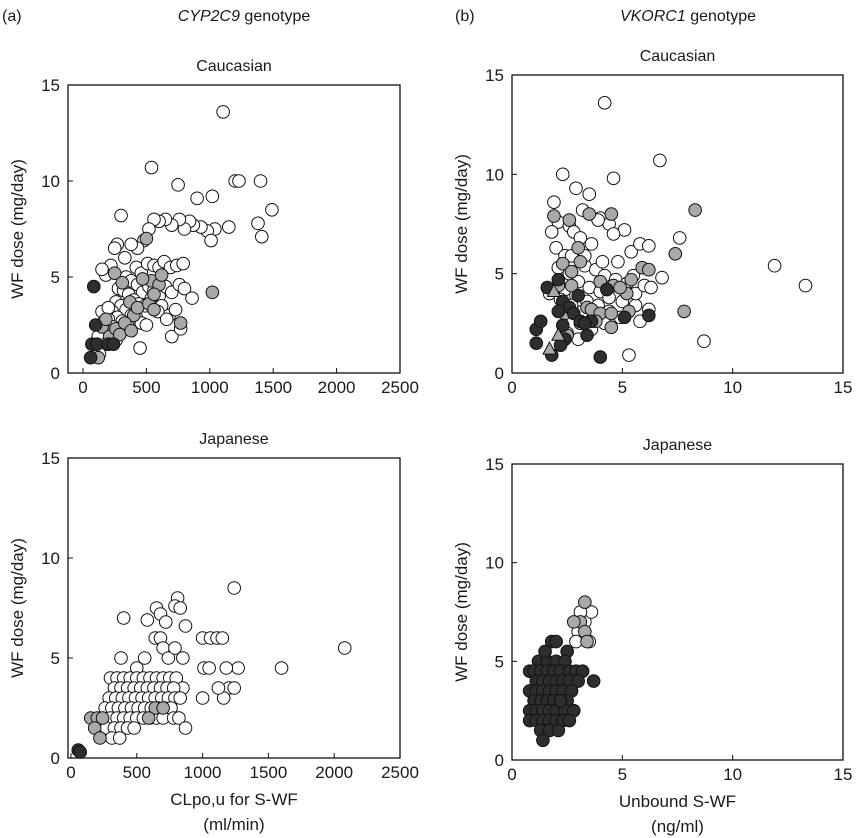 Image resolution: width=863 pixels, height=838 pixels. Describe the element at coordinates (721, 16) in the screenshot. I see `column-suffix-b: genotype` at that location.